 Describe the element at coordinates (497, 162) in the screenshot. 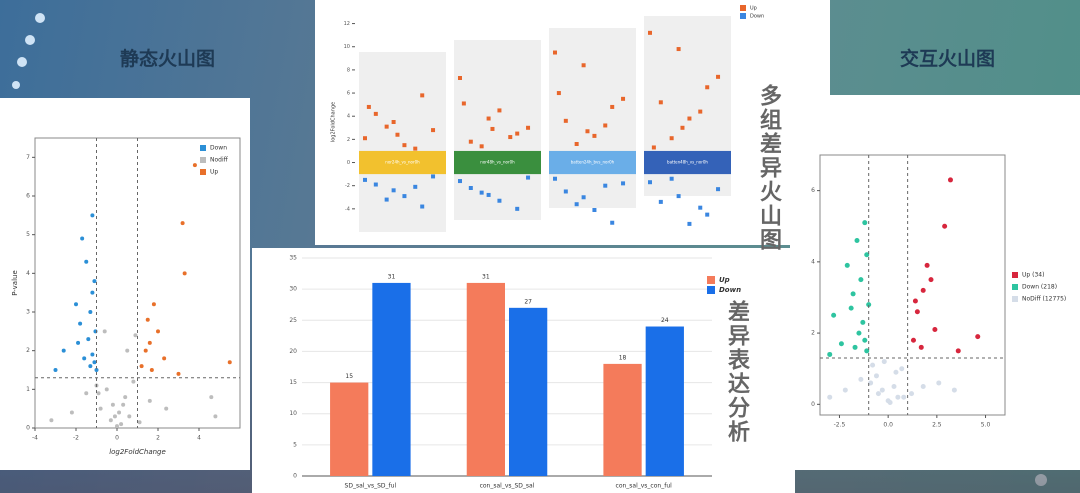

I see `group-label: nor48h_vs_nor0h` at that location.